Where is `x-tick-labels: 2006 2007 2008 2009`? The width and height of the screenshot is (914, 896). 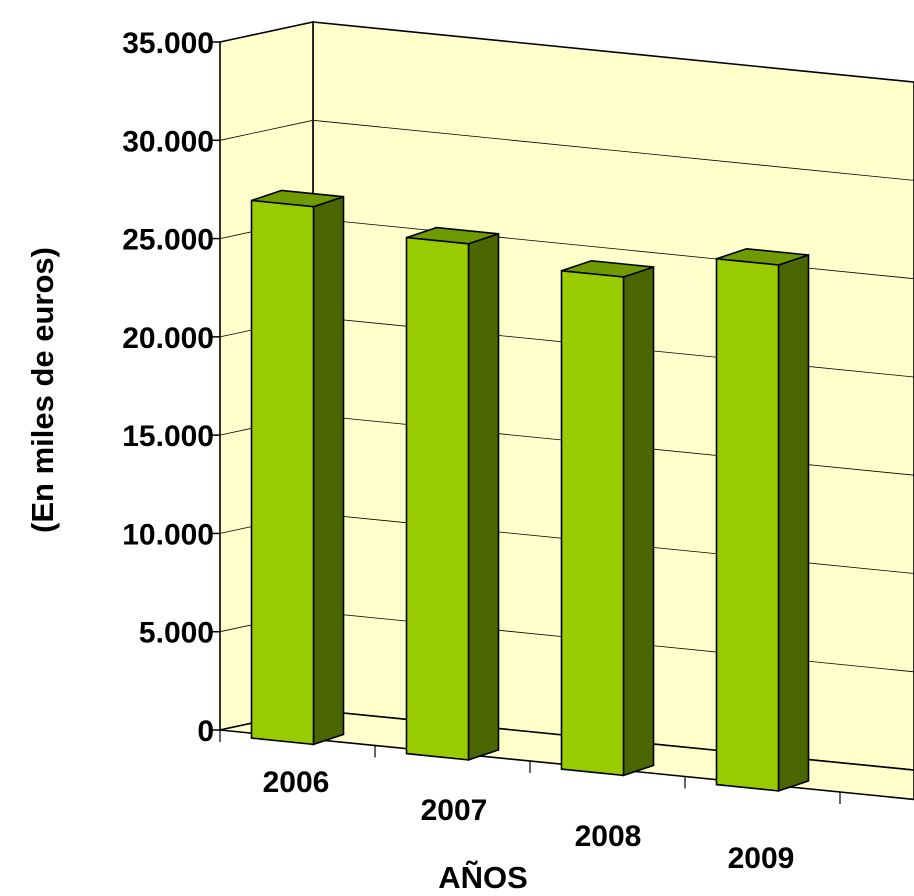
x-tick-labels: 2006 2007 2008 2009 is located at coordinates (529, 820).